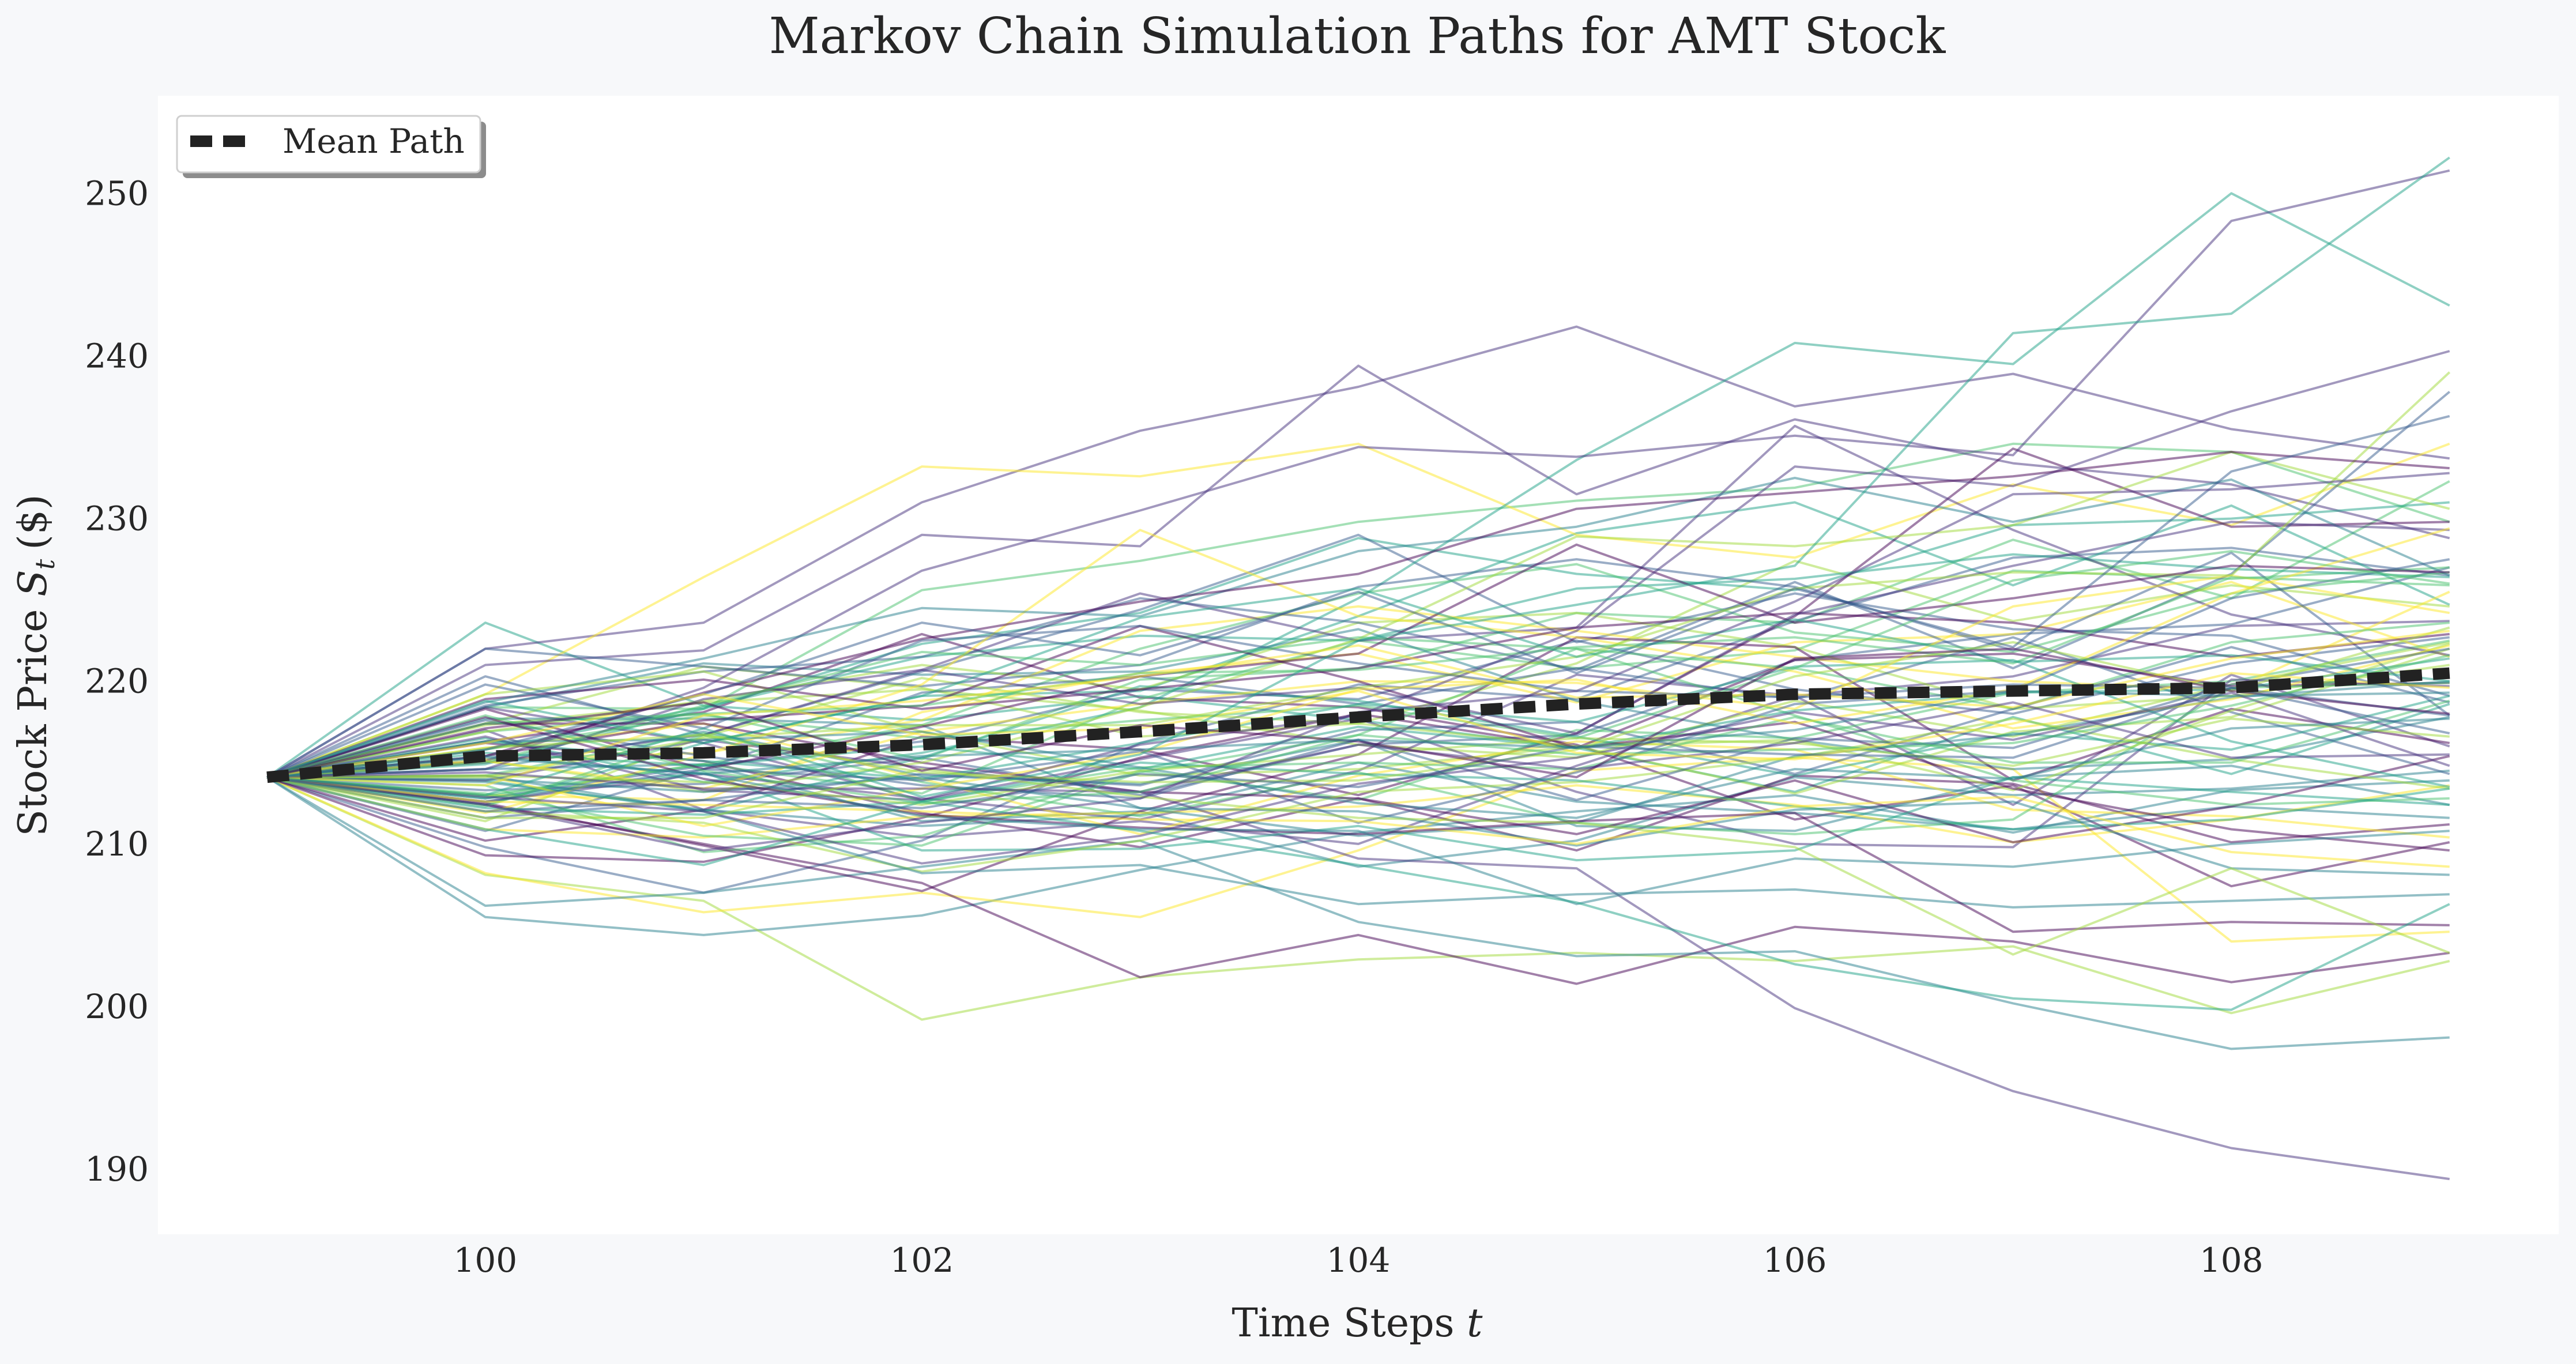 The width and height of the screenshot is (2576, 1364). Describe the element at coordinates (1795, 1260) in the screenshot. I see `x-tick-label-106: 106` at that location.